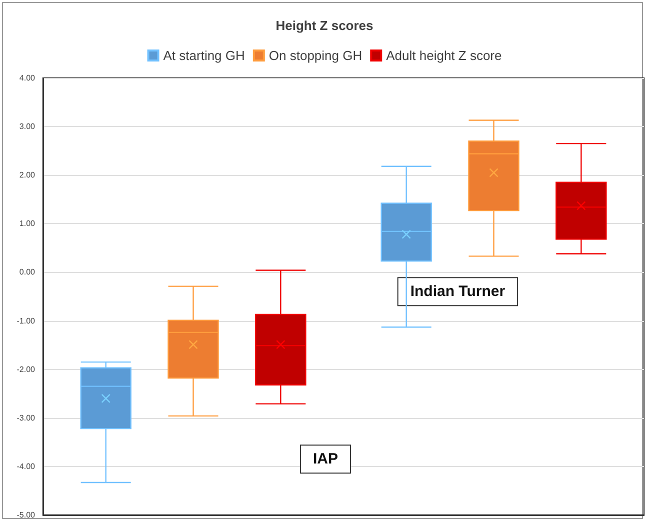 Image resolution: width=649 pixels, height=523 pixels. What do you see at coordinates (315, 55) in the screenshot?
I see `legend-label: On stopping GH` at bounding box center [315, 55].